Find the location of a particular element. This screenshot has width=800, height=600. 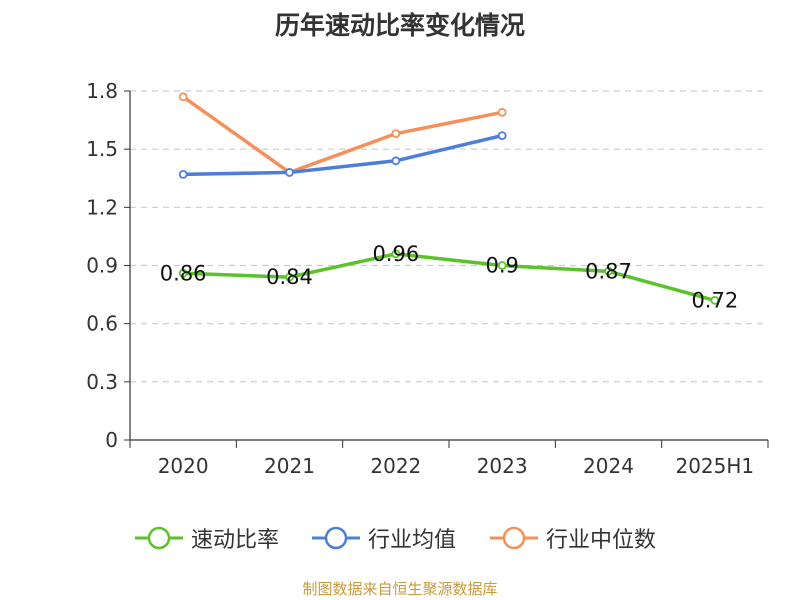

legend-label: 速动比率 is located at coordinates (235, 540).